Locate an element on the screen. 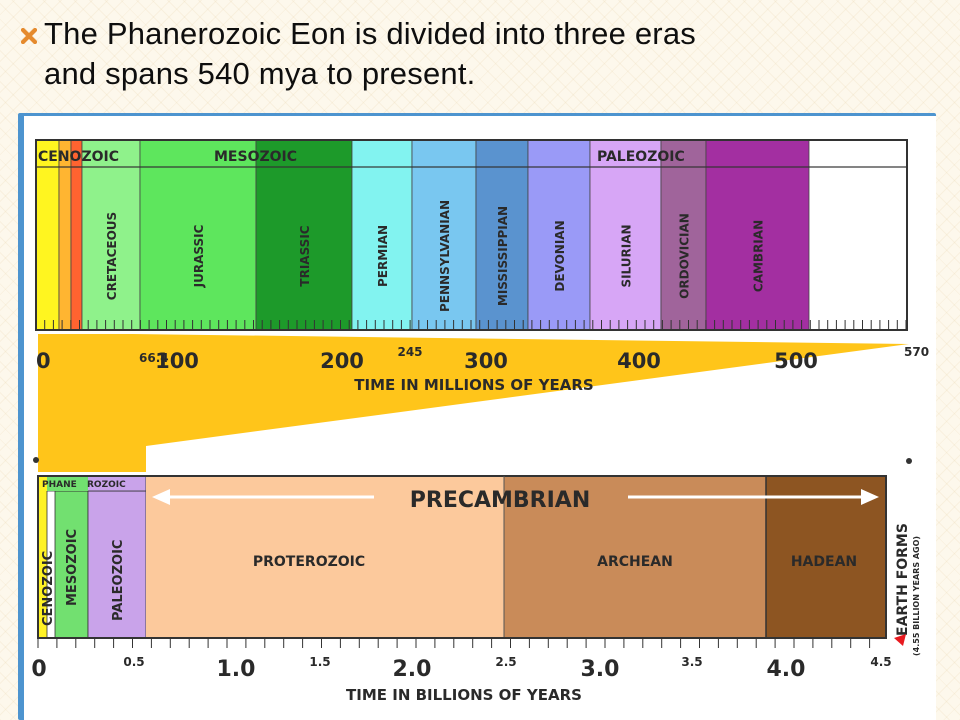 This screenshot has height=720, width=960. bottom-tick-0-5: 0.5 is located at coordinates (133, 662).